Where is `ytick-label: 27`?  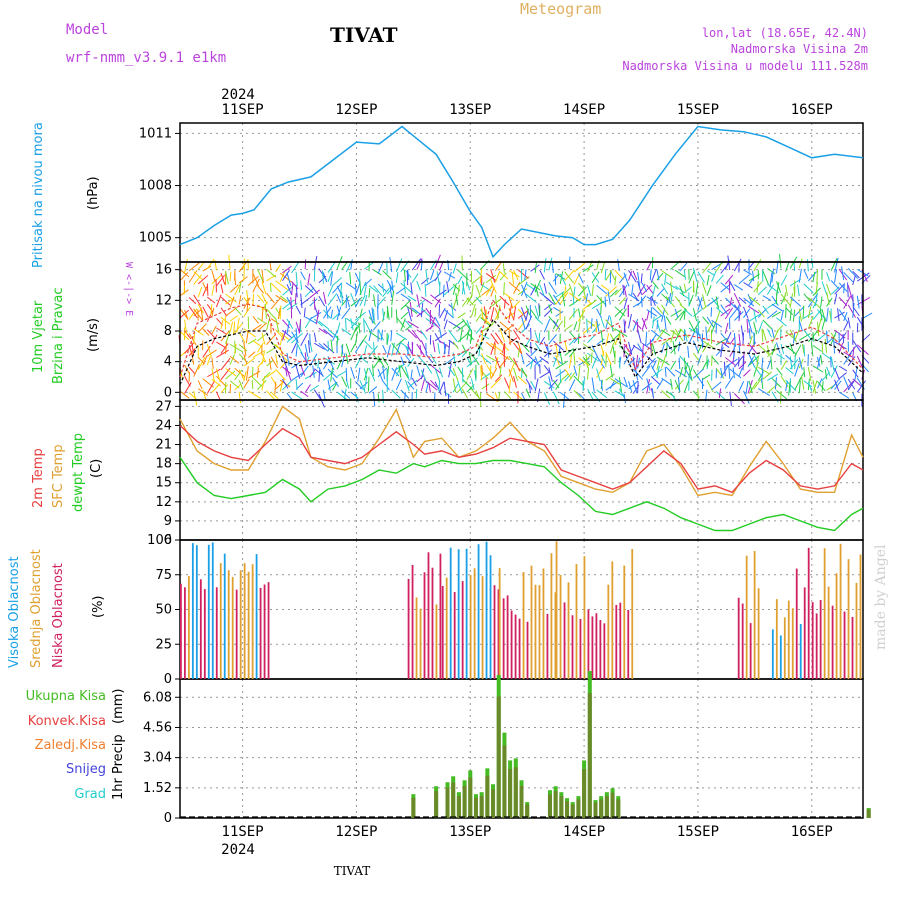 ytick-label: 27 is located at coordinates (163, 406).